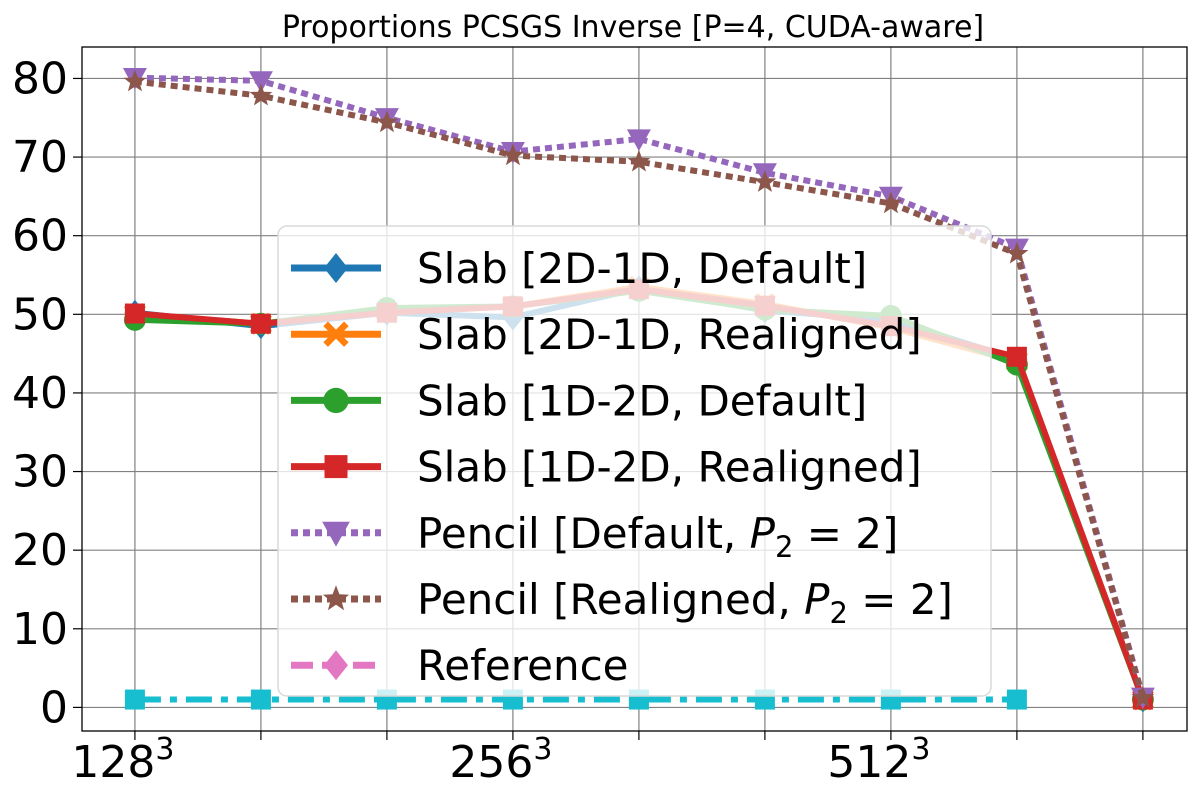  What do you see at coordinates (657, 536) in the screenshot?
I see `legend-label: Pencil [Default, P2 = 2]` at bounding box center [657, 536].